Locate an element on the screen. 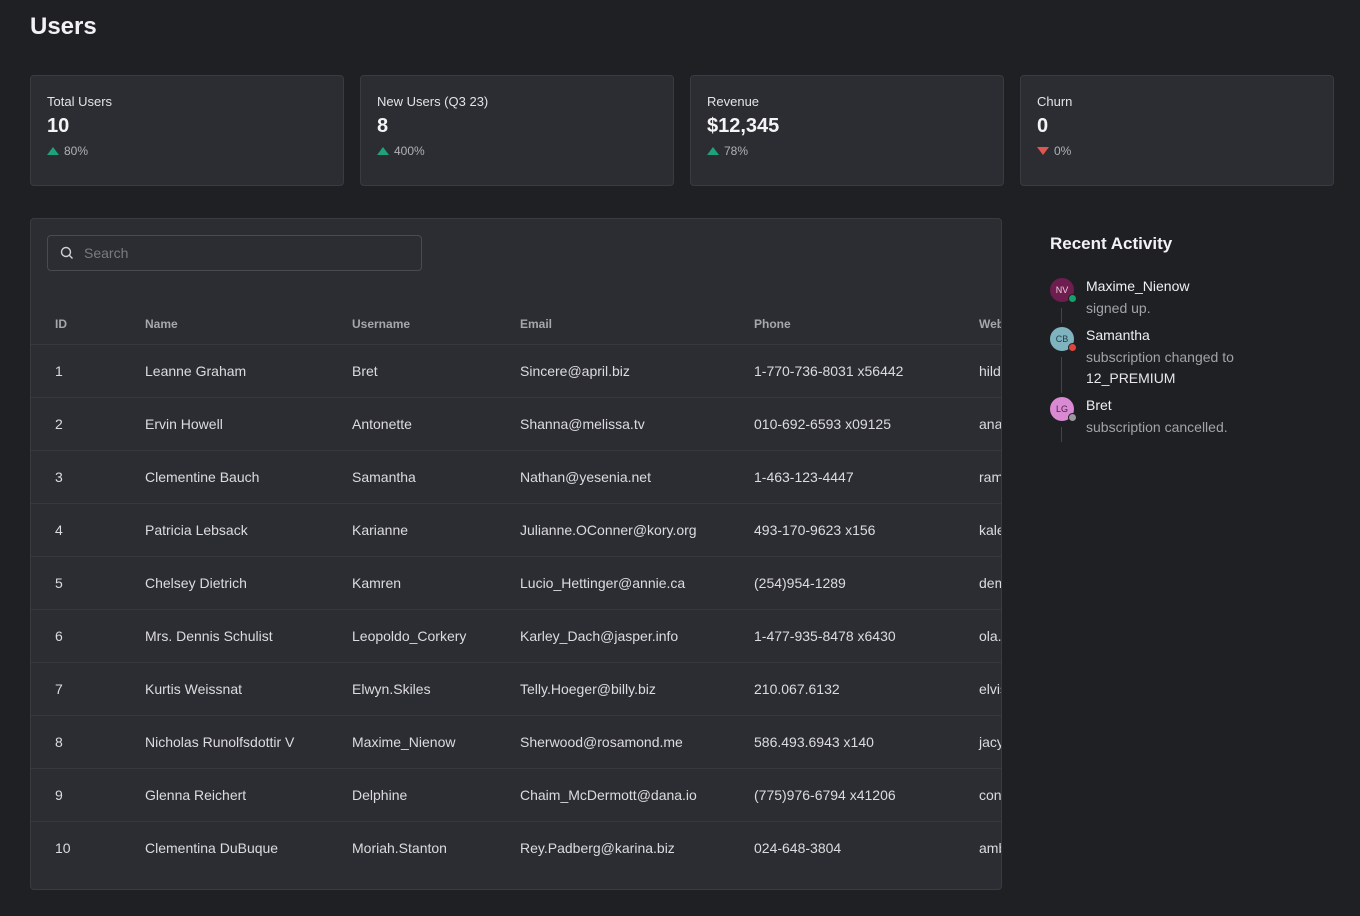 The image size is (1360, 916). stat-value: 0 is located at coordinates (1043, 126).